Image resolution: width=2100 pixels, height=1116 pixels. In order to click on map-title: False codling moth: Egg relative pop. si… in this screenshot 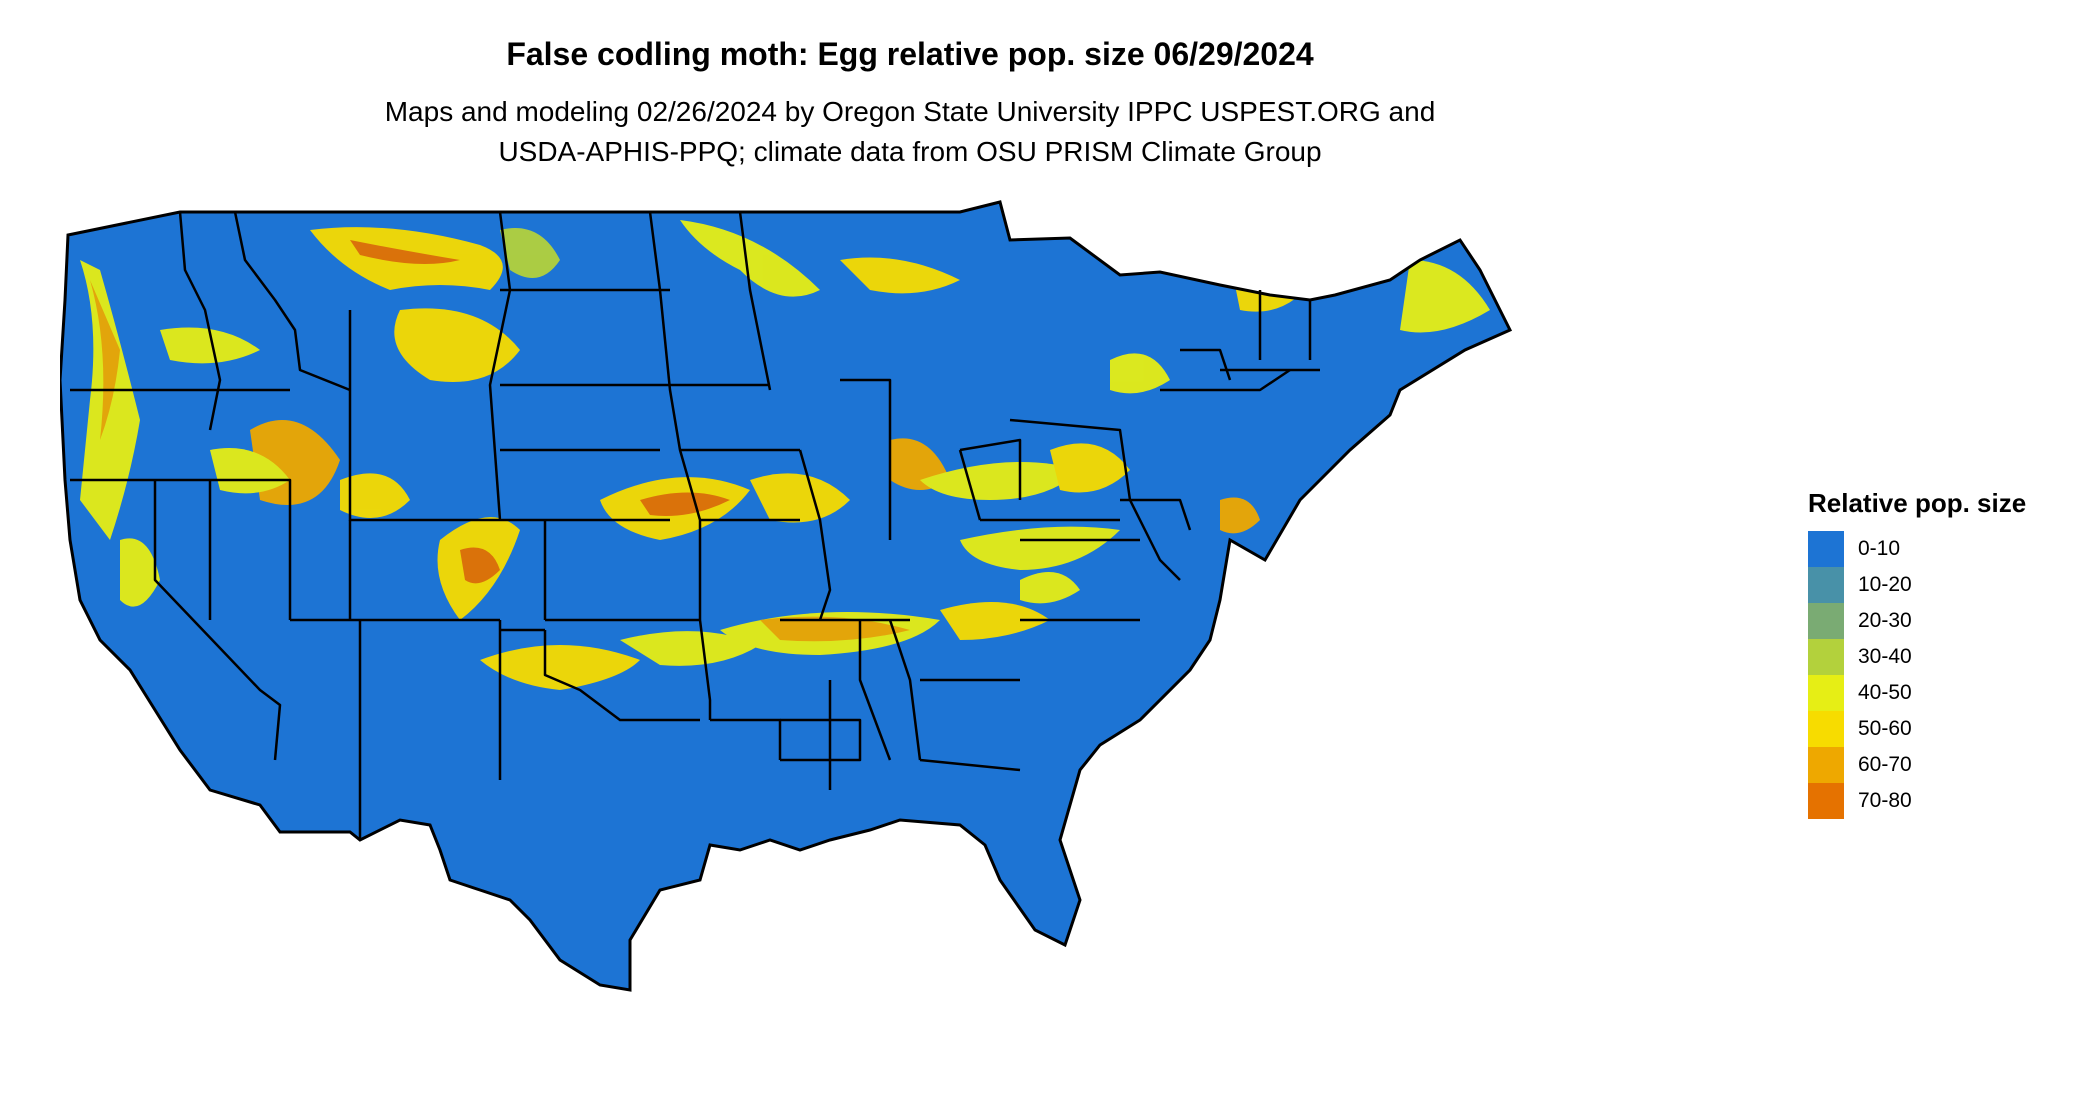, I will do `click(910, 54)`.